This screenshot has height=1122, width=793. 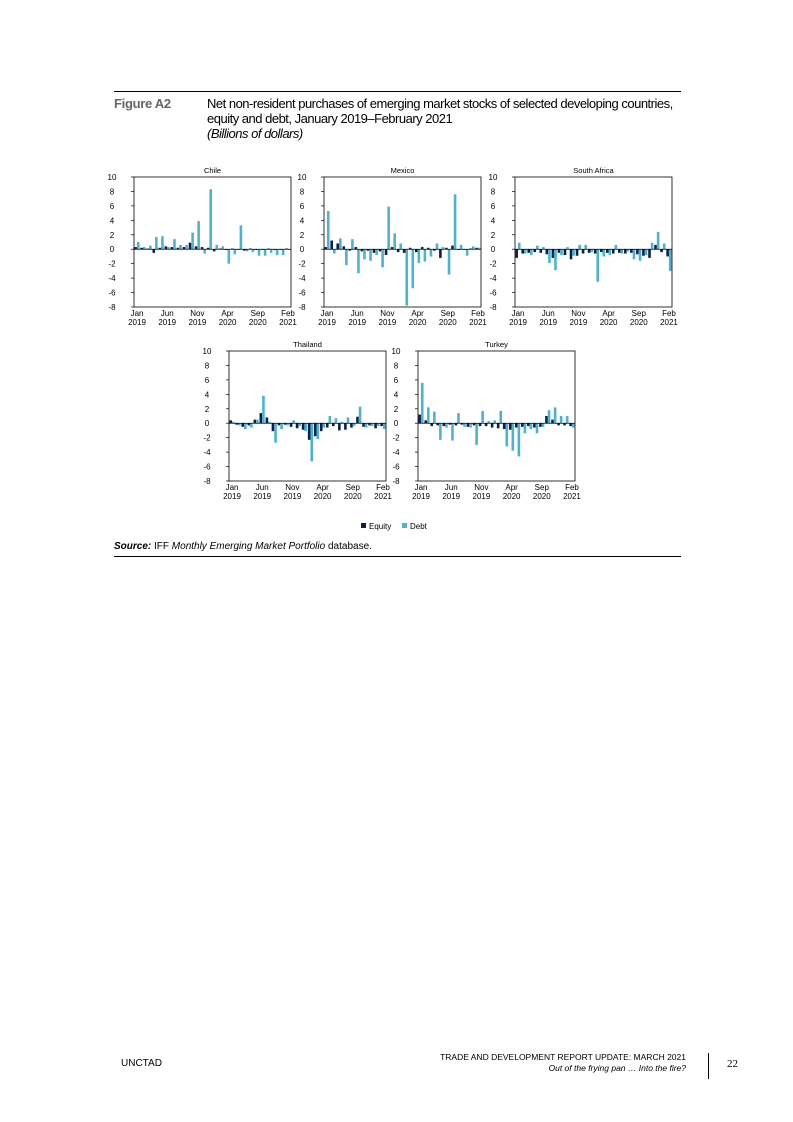 What do you see at coordinates (396, 380) in the screenshot?
I see `y-tick-label: 6` at bounding box center [396, 380].